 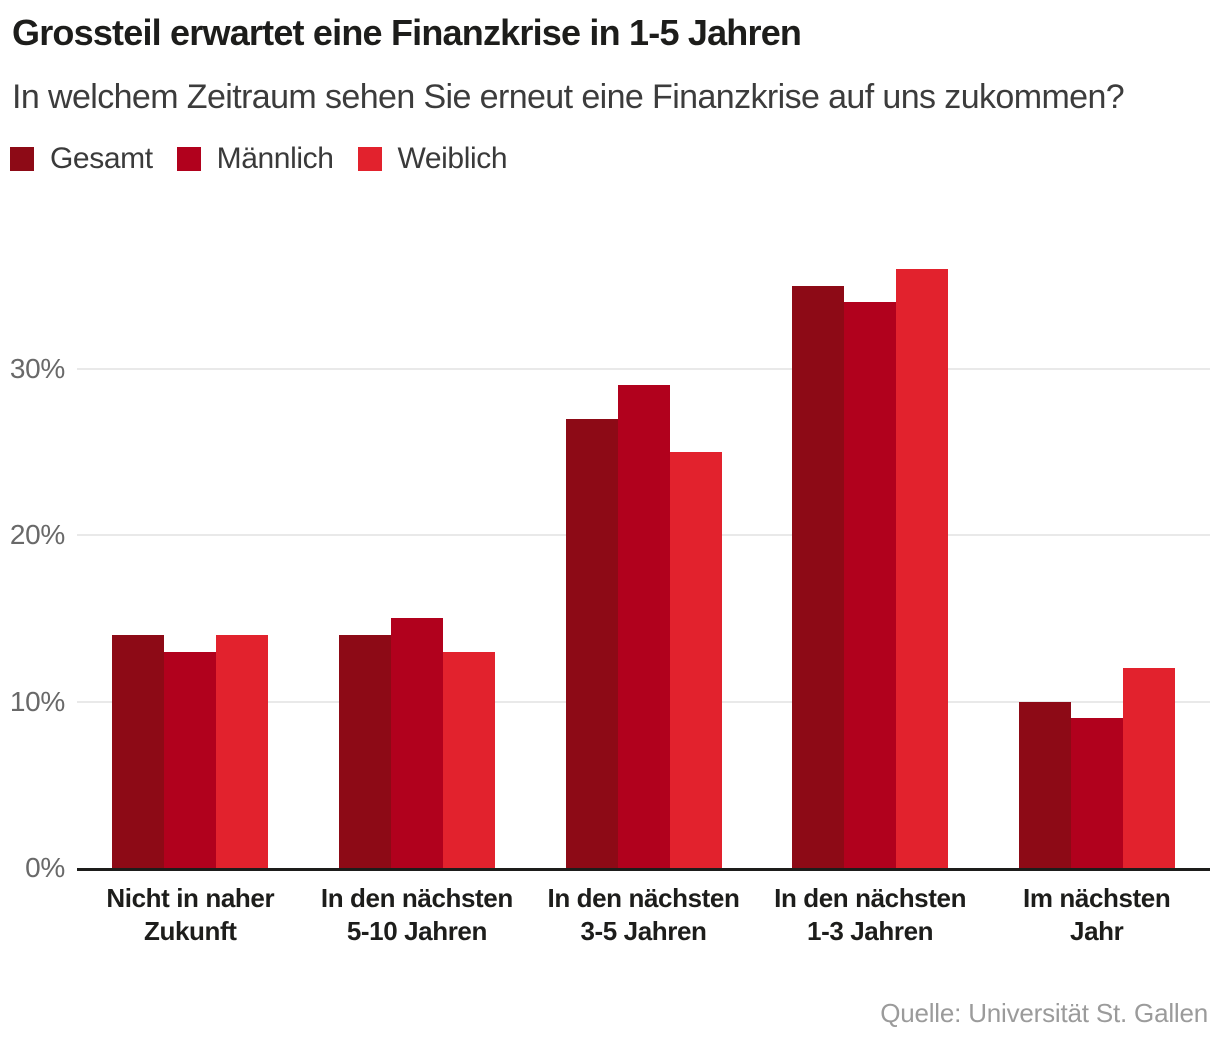 I want to click on bar-männlich-group1, so click(x=416, y=743).